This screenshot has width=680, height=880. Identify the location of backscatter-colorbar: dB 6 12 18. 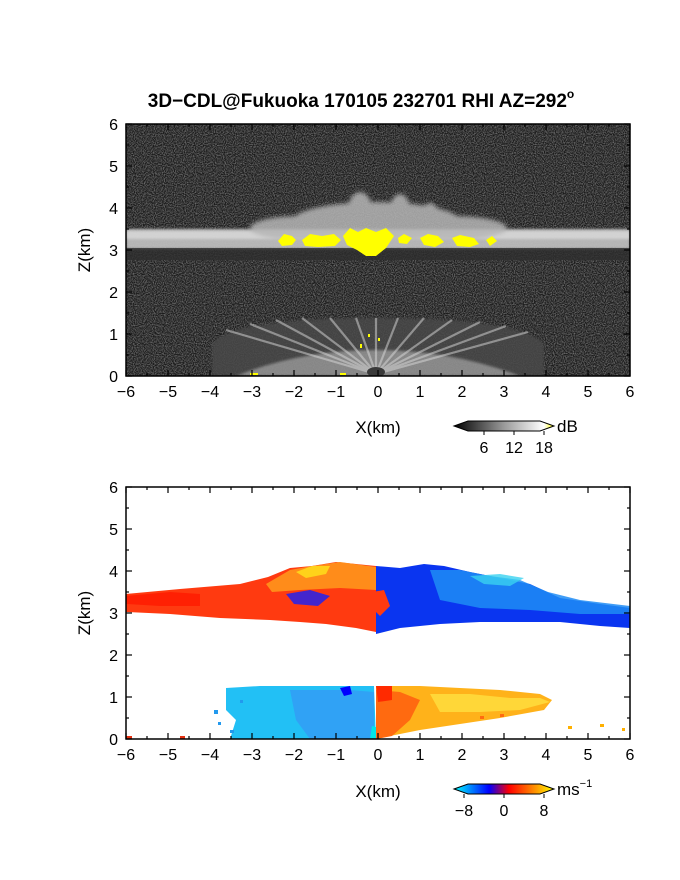
(515, 437).